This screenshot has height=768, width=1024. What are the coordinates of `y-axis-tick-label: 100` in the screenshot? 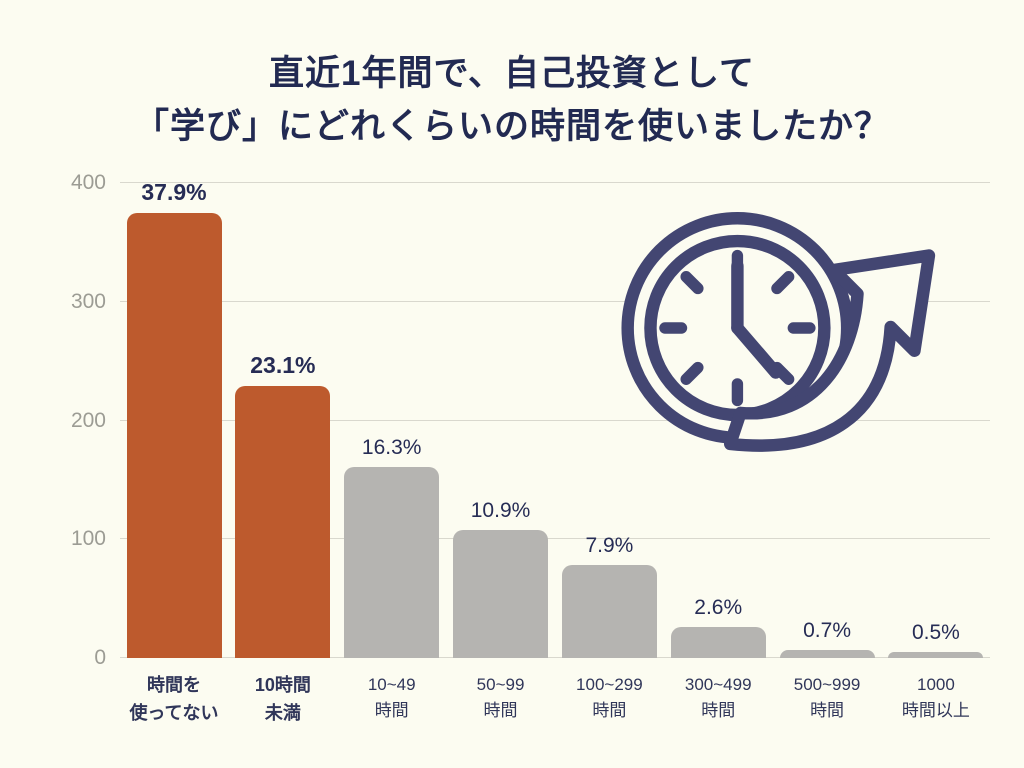 It's located at (88, 539).